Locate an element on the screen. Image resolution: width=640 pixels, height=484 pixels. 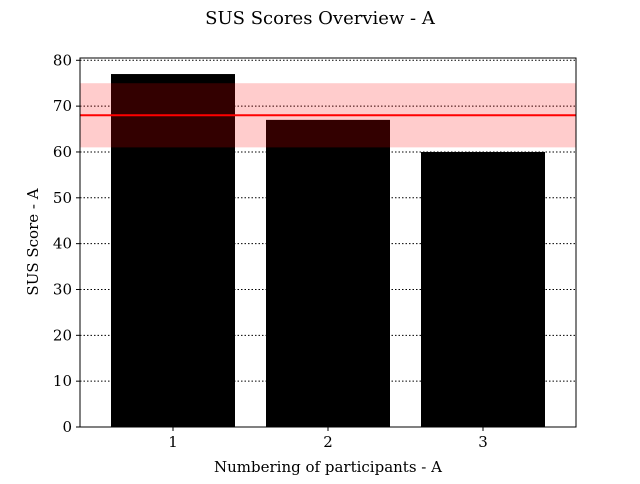
y-tick-label: 30 is located at coordinates (62, 289).